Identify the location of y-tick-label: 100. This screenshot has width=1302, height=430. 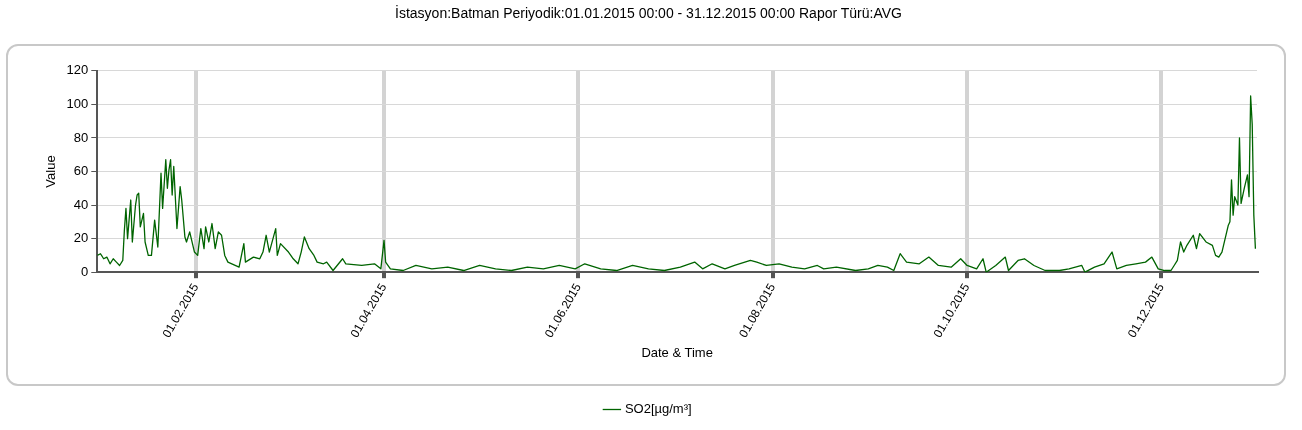
(77, 103).